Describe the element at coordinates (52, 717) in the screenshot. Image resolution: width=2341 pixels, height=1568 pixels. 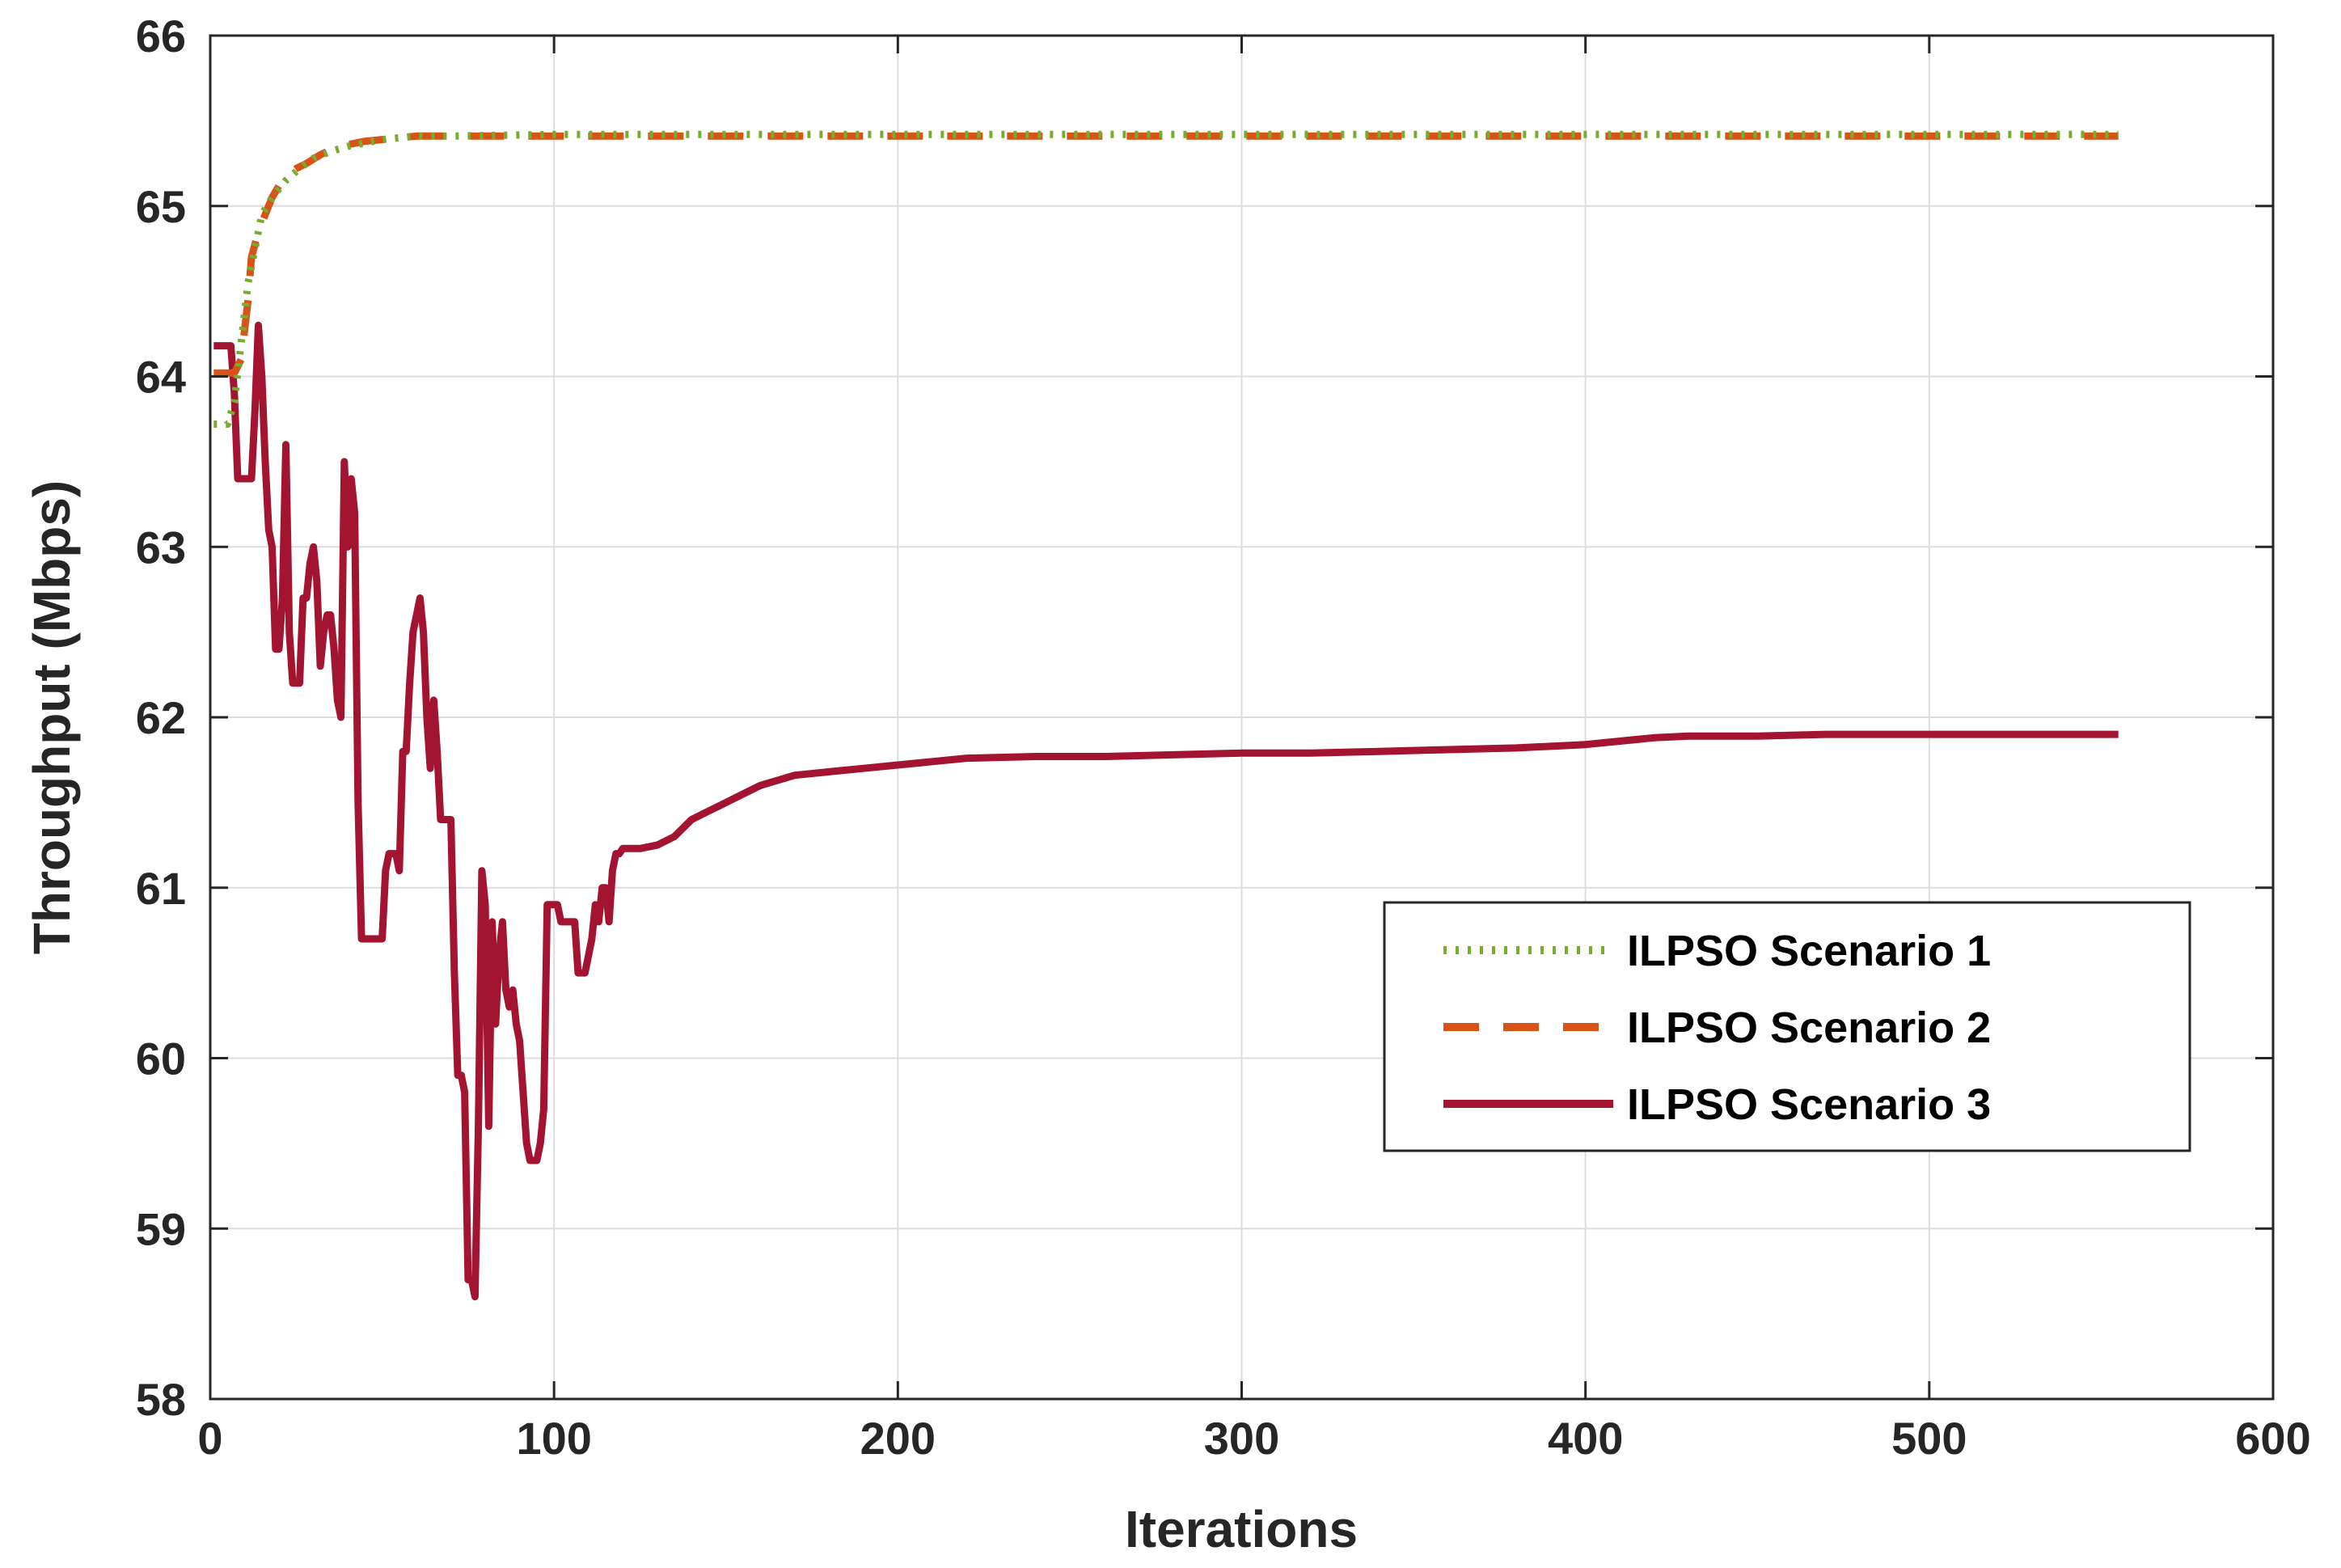
I see `y-axis-label: Throughput (Mbps)` at that location.